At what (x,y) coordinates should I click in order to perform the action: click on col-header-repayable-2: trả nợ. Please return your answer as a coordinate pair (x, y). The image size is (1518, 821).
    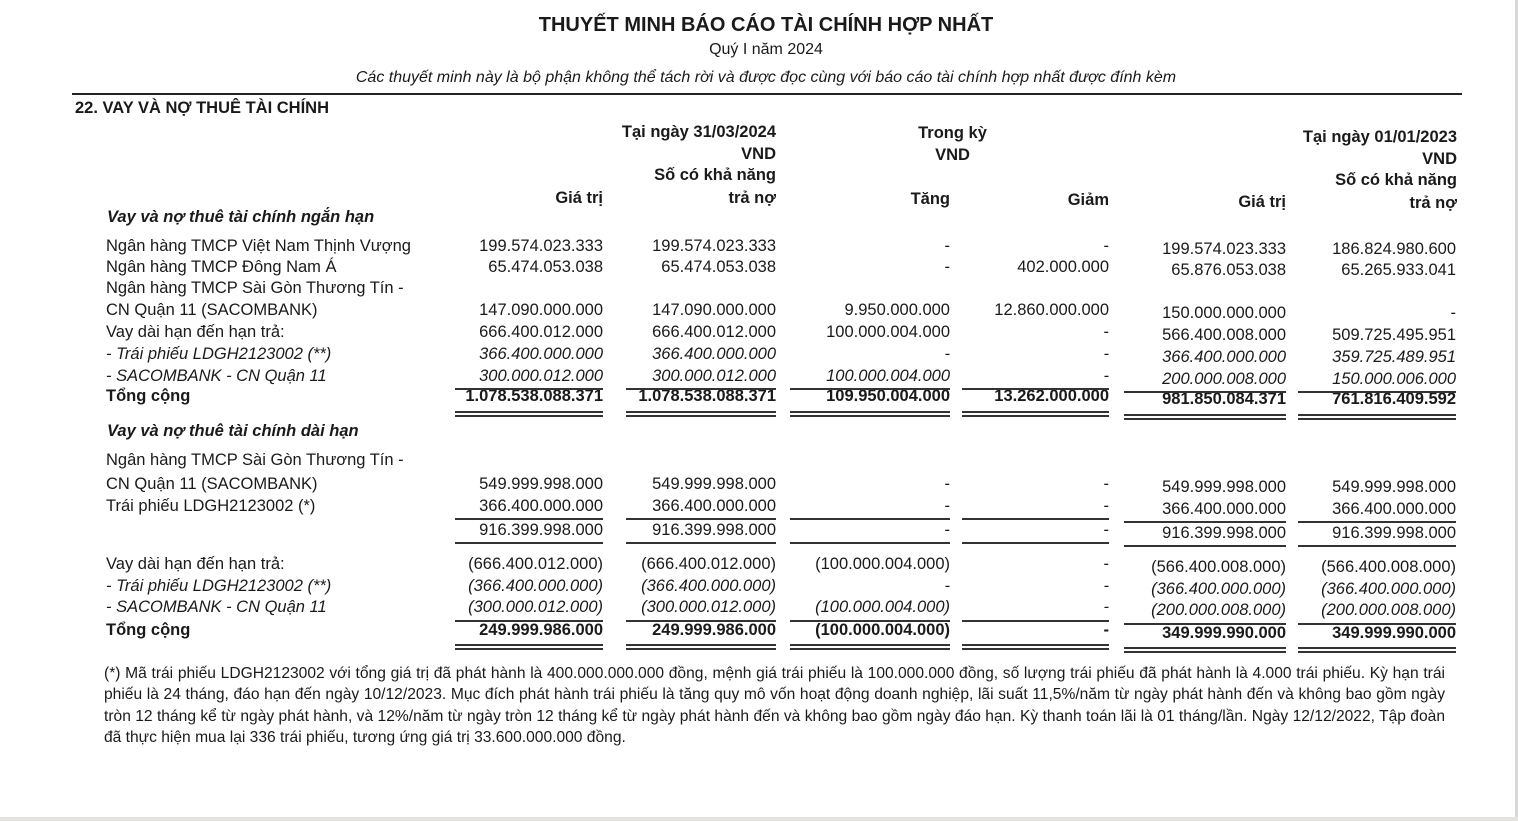
    Looking at the image, I should click on (752, 198).